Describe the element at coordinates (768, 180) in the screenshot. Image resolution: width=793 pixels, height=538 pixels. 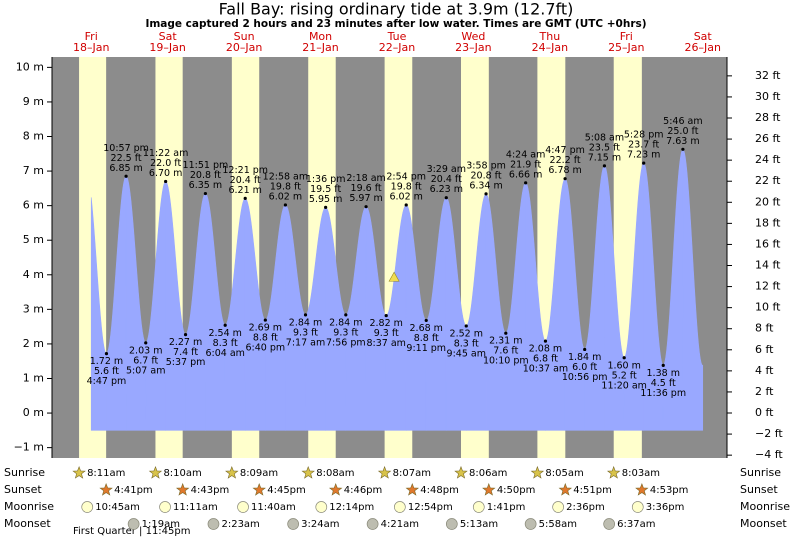
I see `y2-tick-label: 22 ft` at that location.